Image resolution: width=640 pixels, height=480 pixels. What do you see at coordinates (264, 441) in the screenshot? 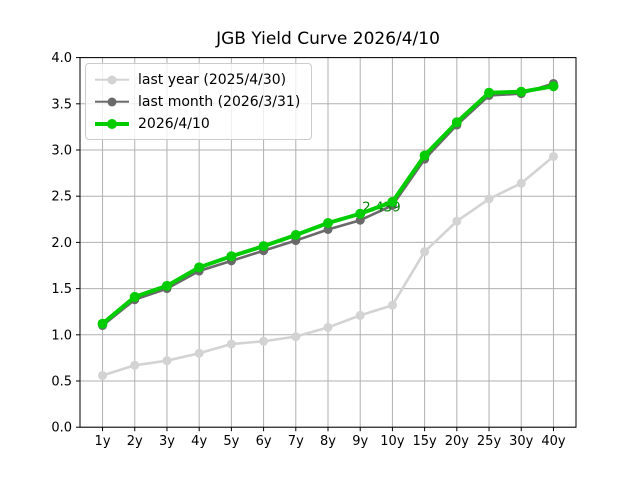
I see `x-tick-label: 6y` at bounding box center [264, 441].